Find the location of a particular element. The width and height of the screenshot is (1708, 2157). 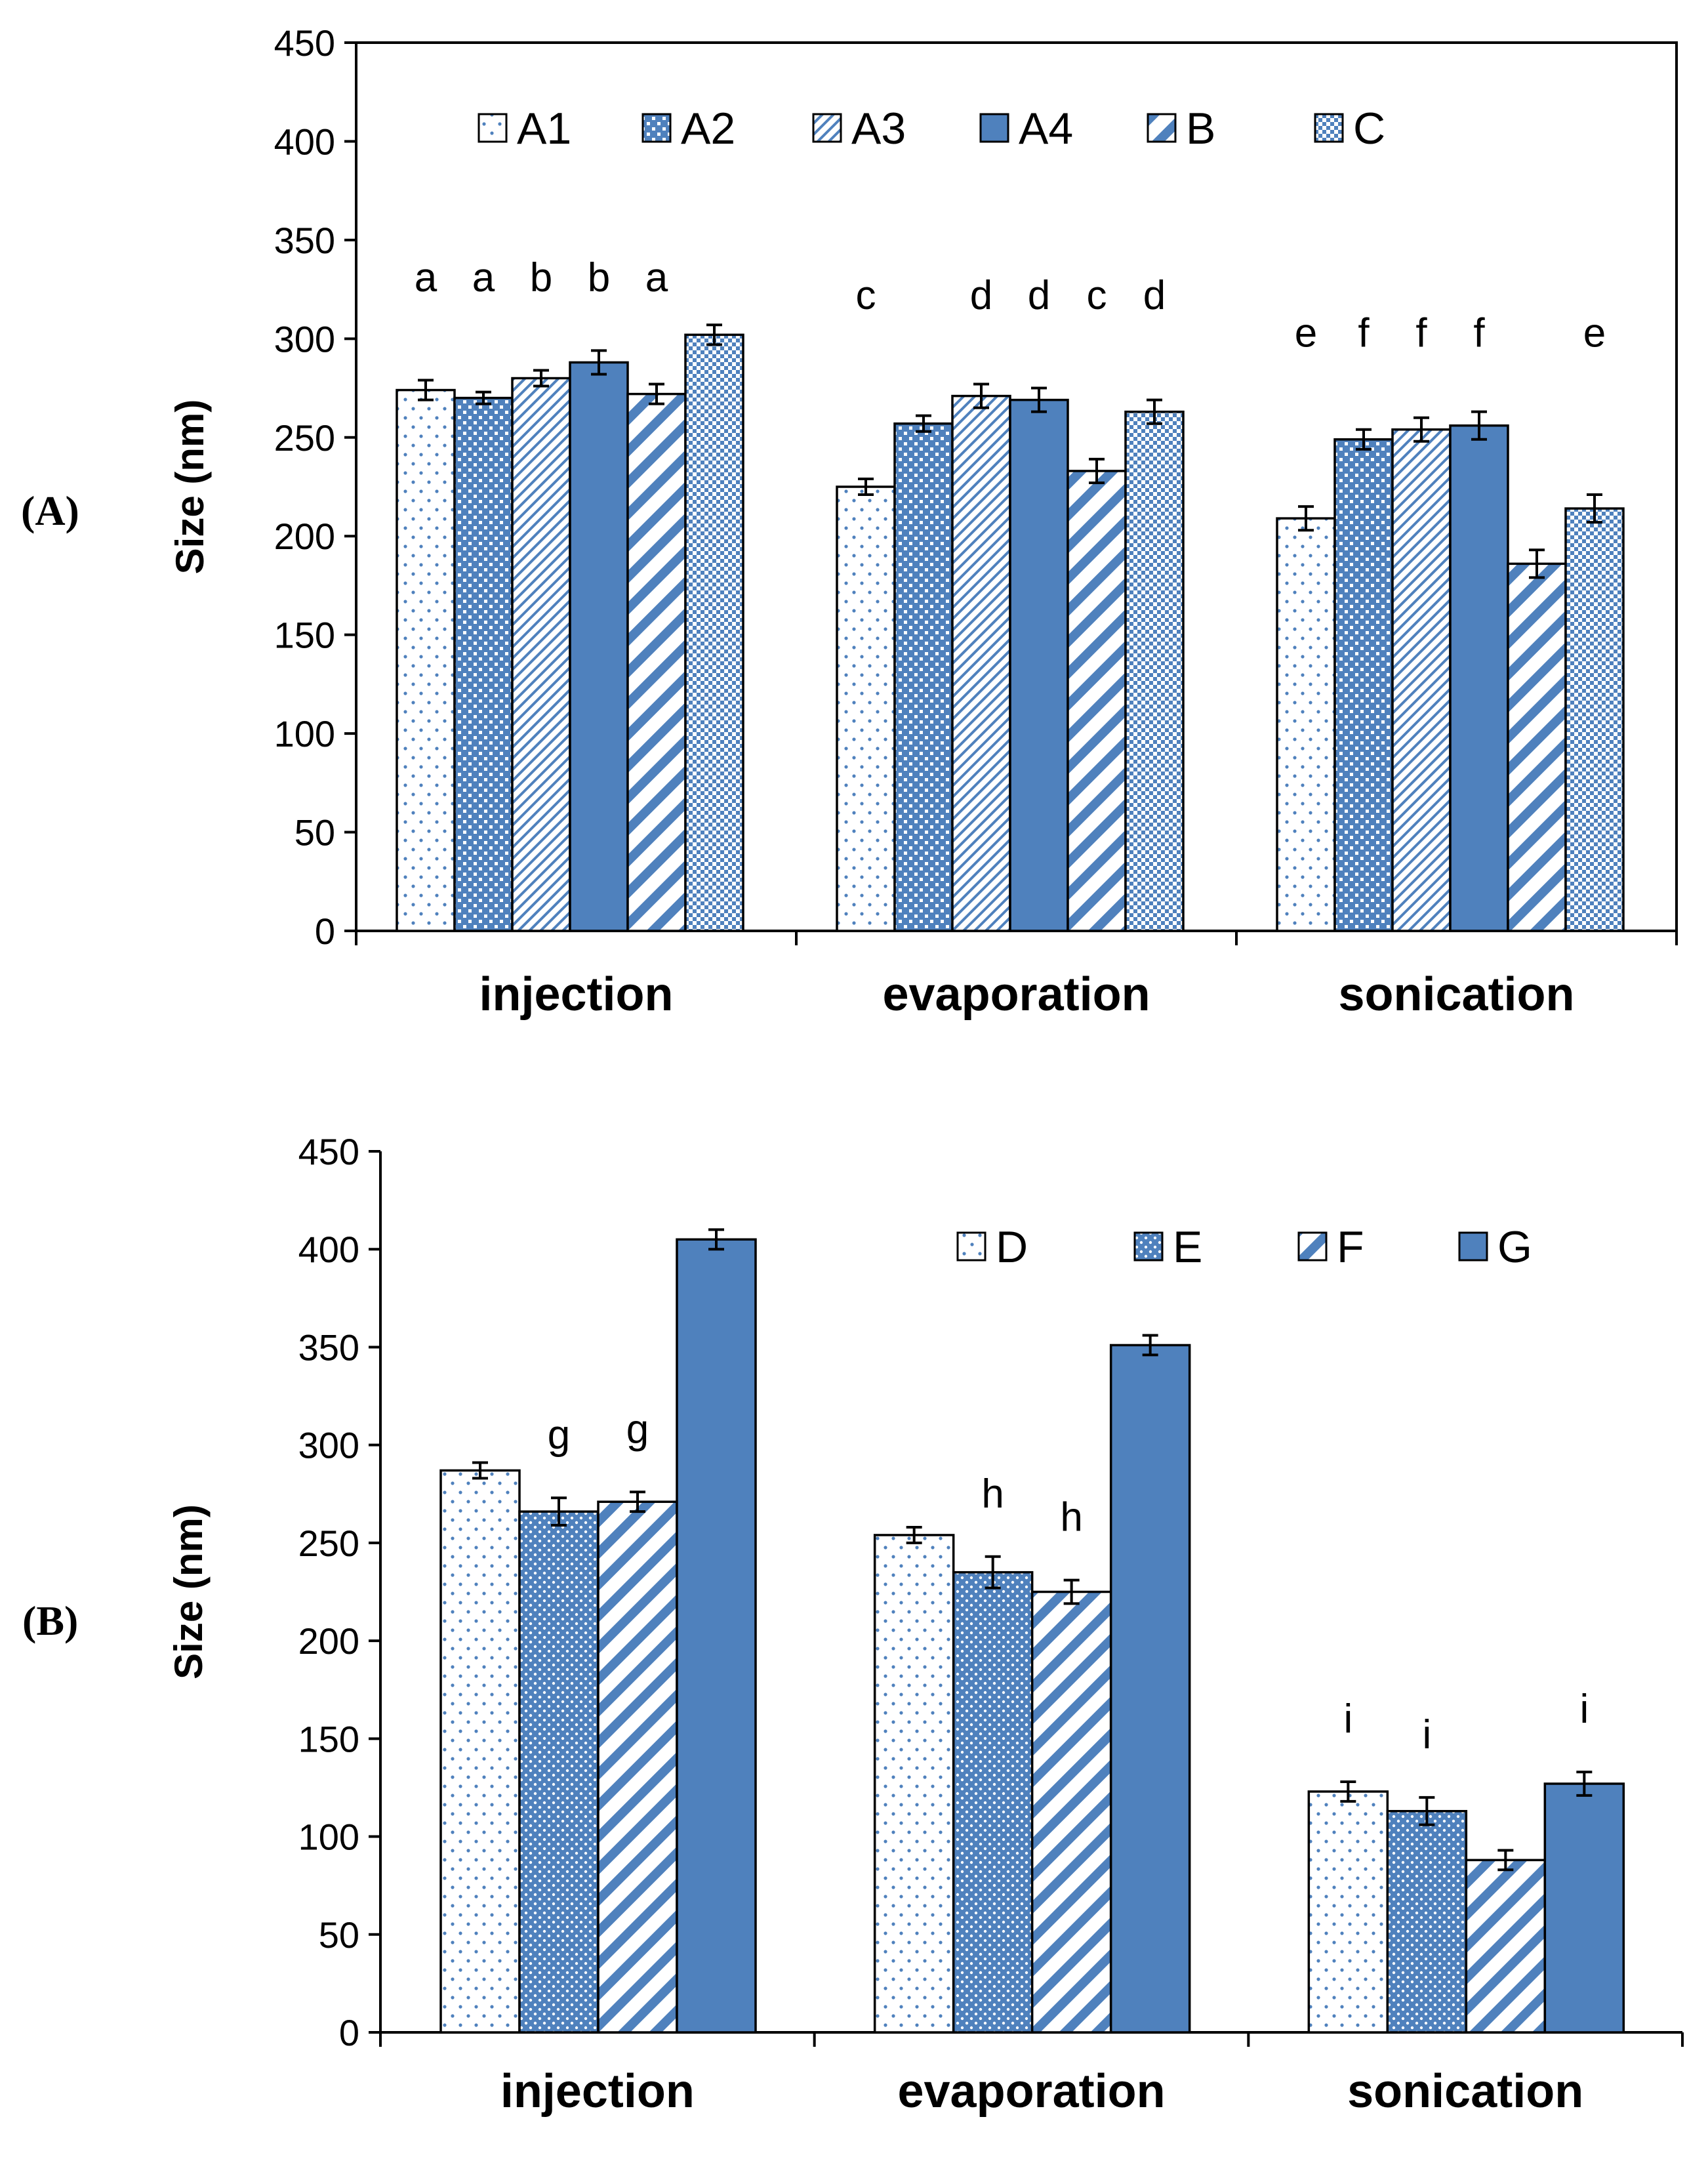

bar-A4-injection is located at coordinates (599, 646).